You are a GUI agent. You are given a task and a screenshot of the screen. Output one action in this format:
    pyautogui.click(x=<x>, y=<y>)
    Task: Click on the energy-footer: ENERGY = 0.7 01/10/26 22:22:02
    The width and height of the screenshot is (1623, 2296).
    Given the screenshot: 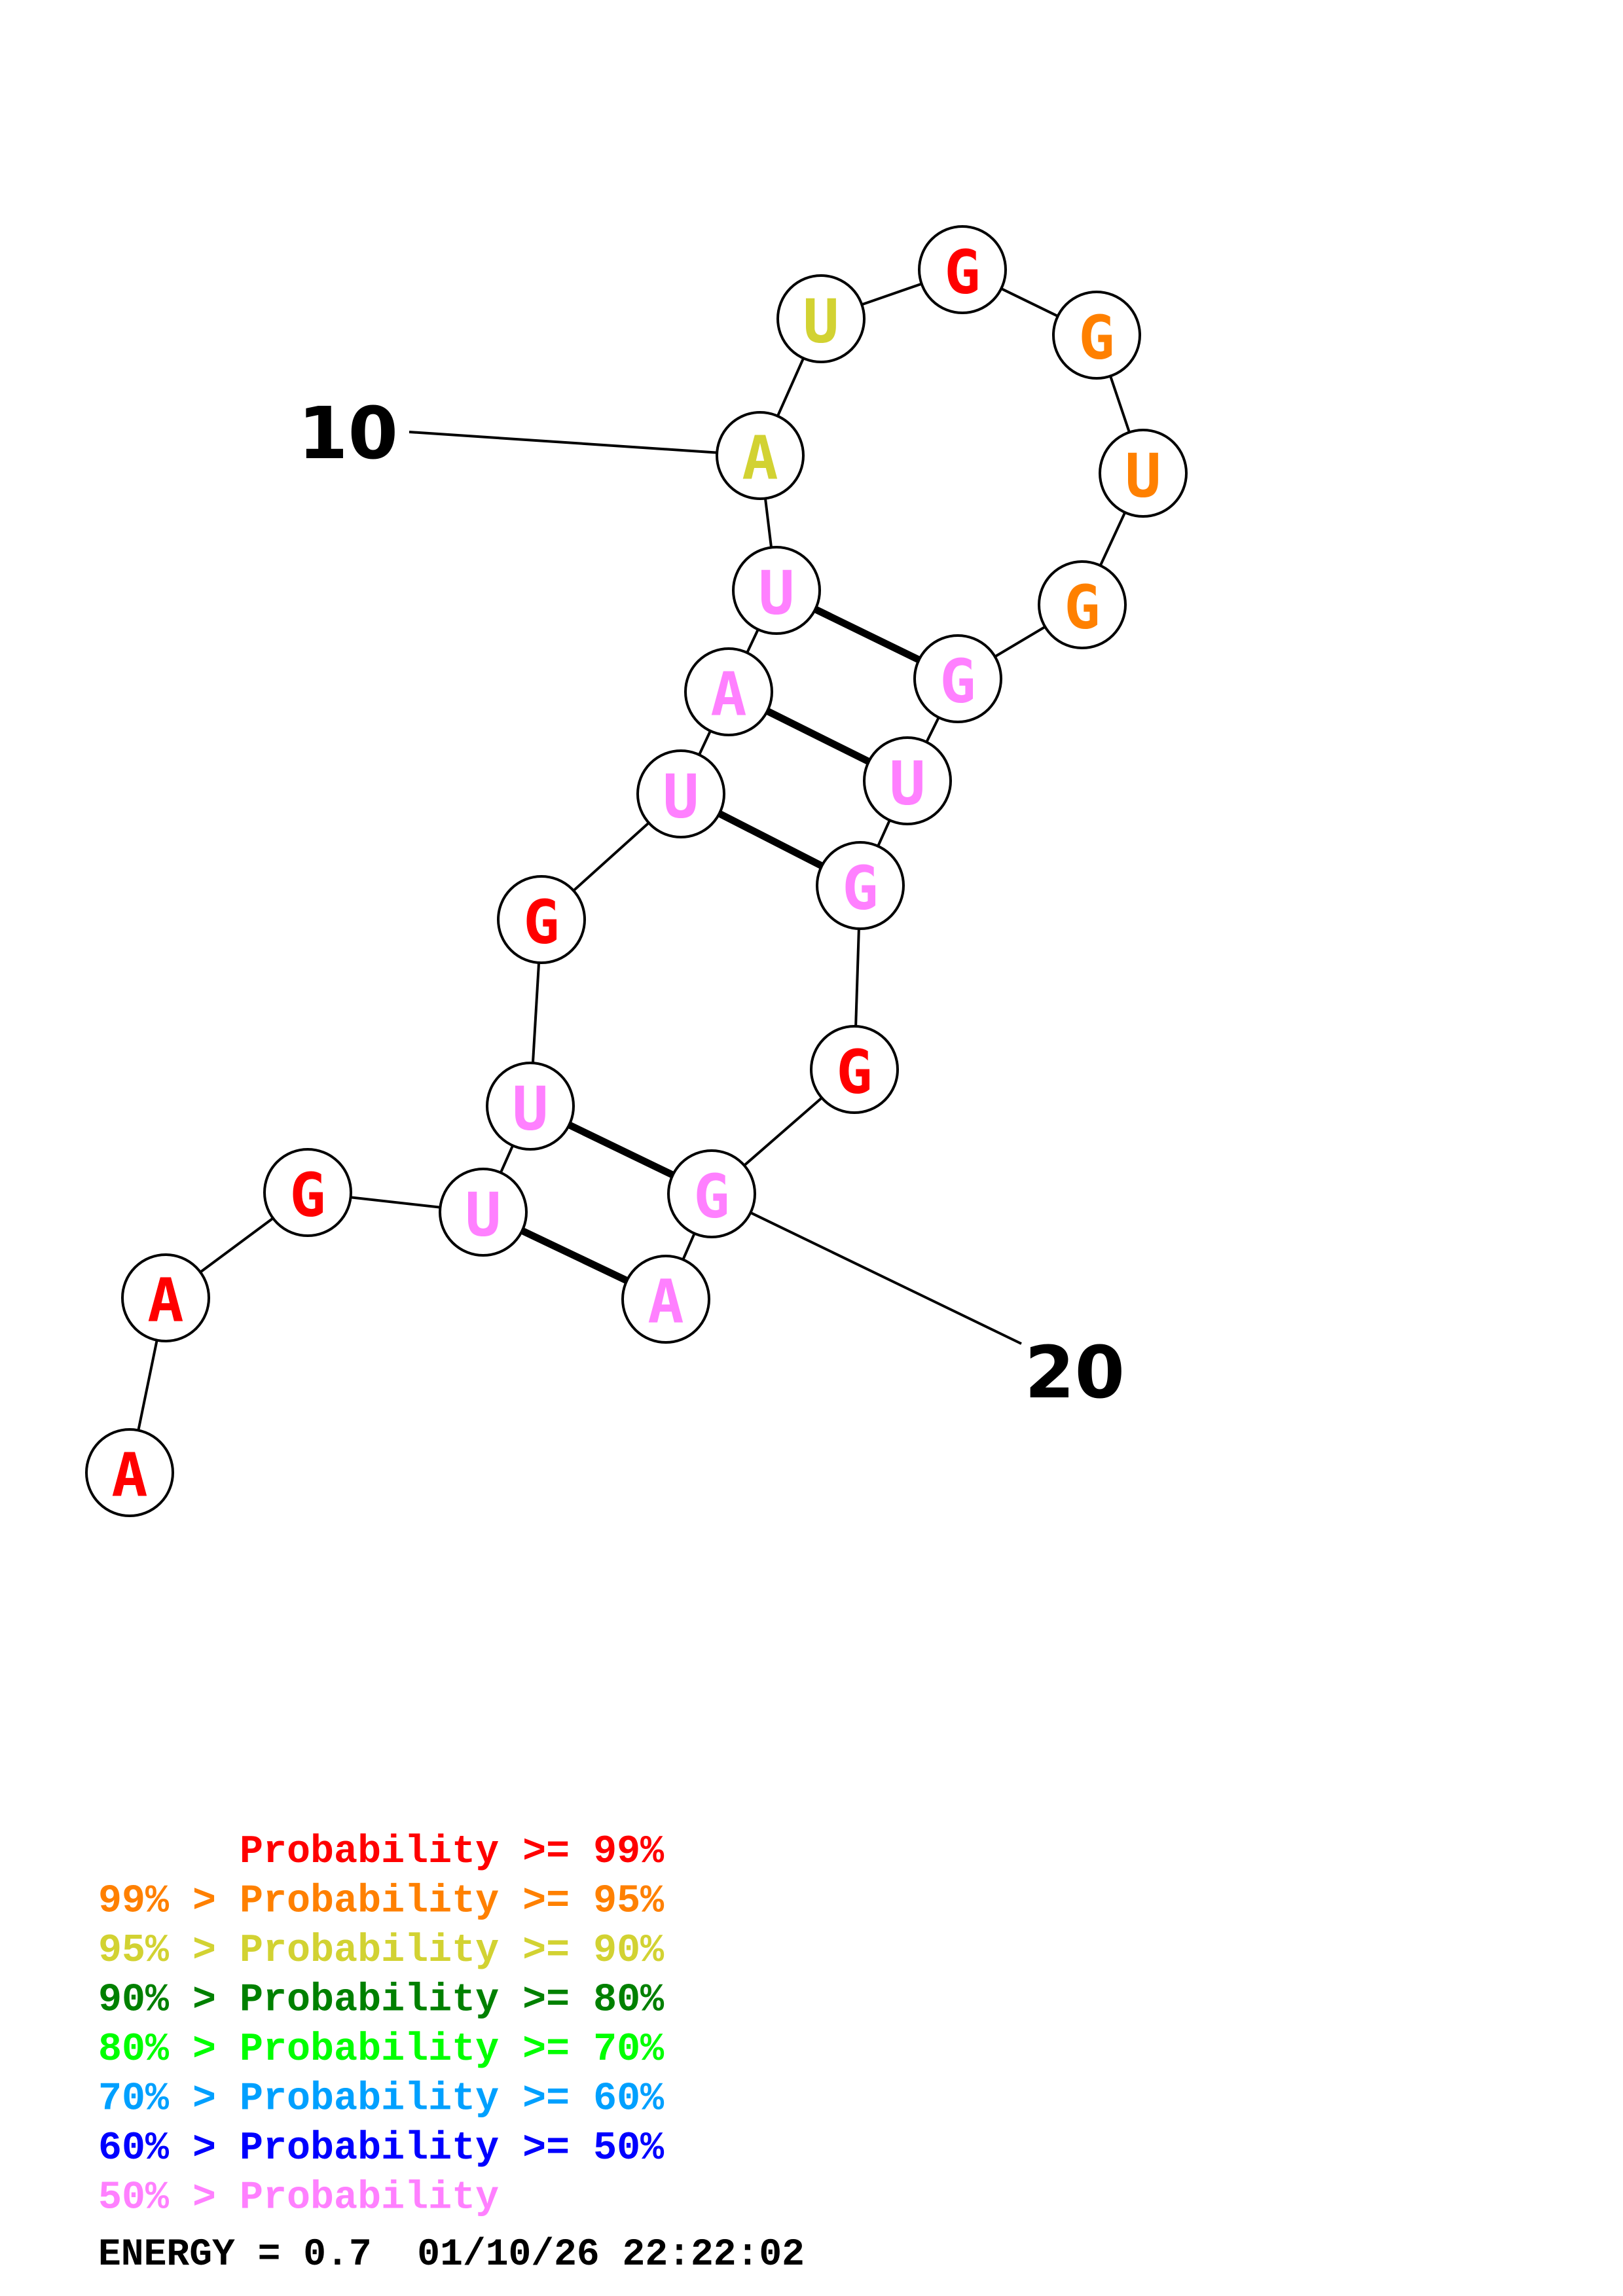 What is the action you would take?
    pyautogui.click(x=451, y=2255)
    